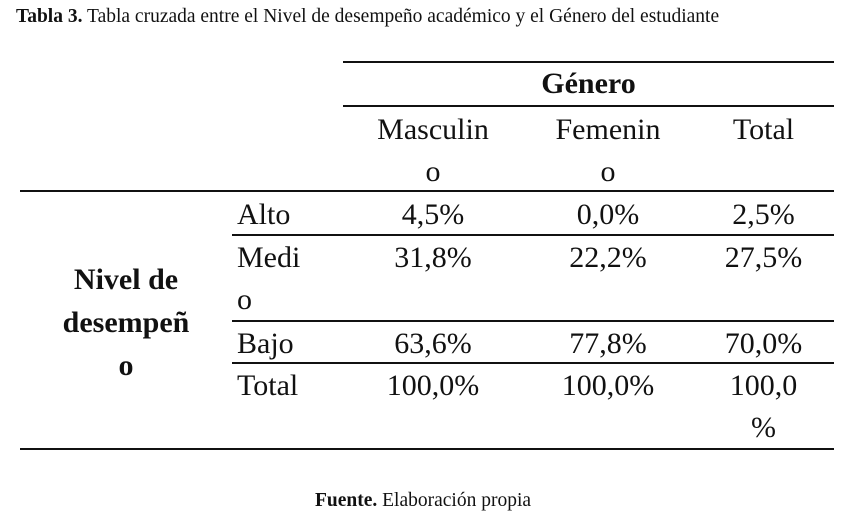 The width and height of the screenshot is (846, 524). Describe the element at coordinates (533, 235) in the screenshot. I see `rule-row-alto` at that location.